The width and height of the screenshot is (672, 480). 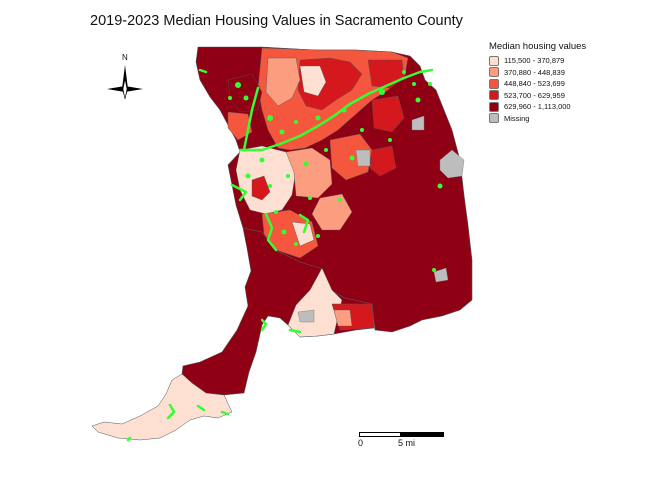 I want to click on legend-label: 523,700 - 629,959, so click(x=534, y=95).